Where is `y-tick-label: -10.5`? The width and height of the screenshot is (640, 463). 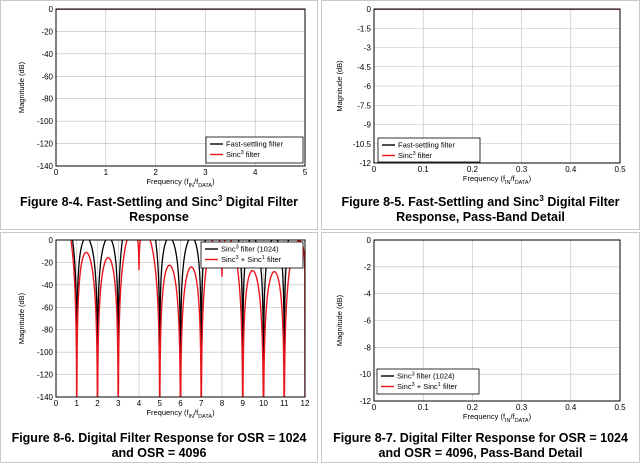 y-tick-label: -10.5 is located at coordinates (362, 144).